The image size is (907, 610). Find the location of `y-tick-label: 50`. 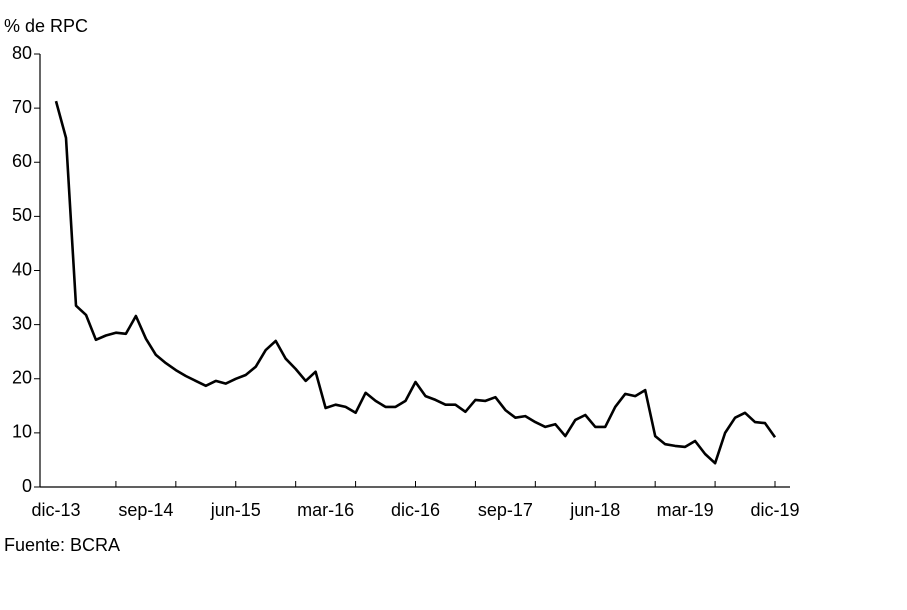

y-tick-label: 50 is located at coordinates (22, 215).